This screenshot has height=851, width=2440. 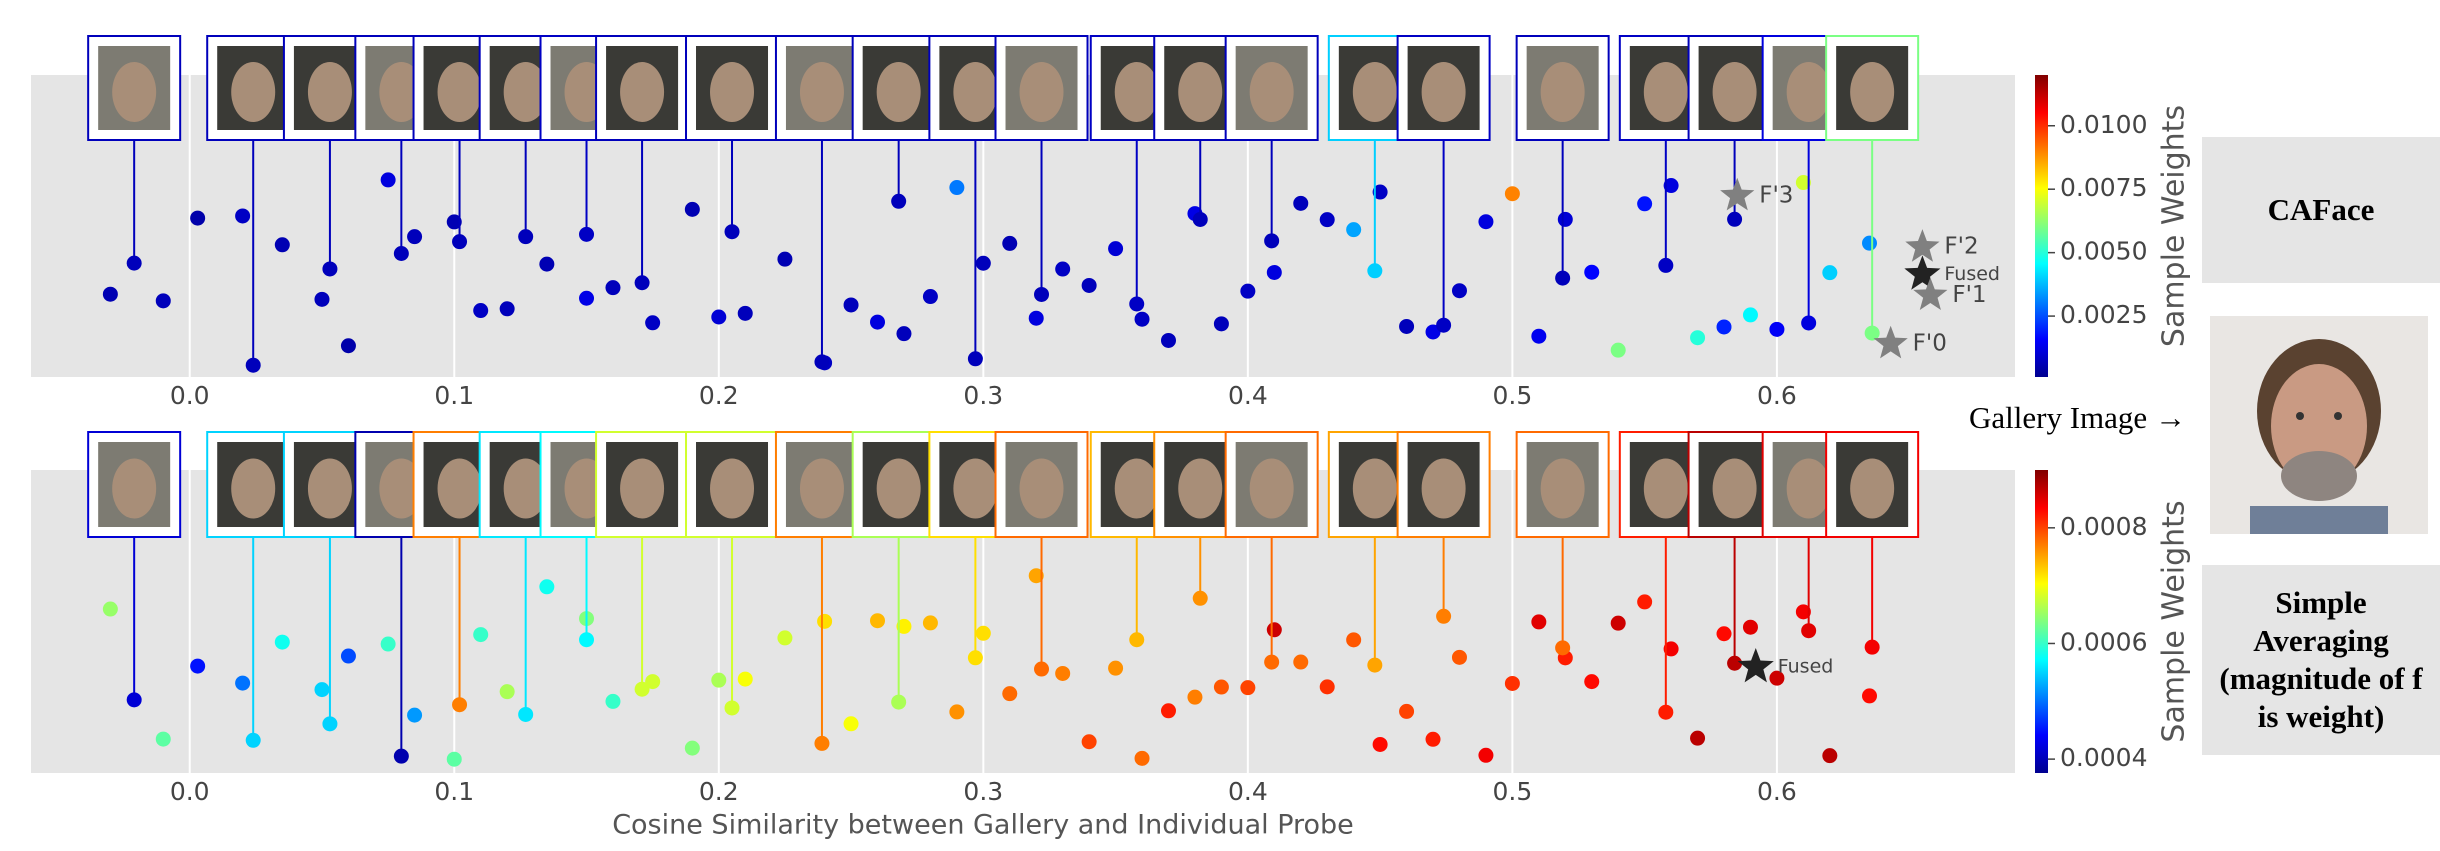 What do you see at coordinates (2103, 251) in the screenshot?
I see `colorbar-tick-label: 0.0050` at bounding box center [2103, 251].